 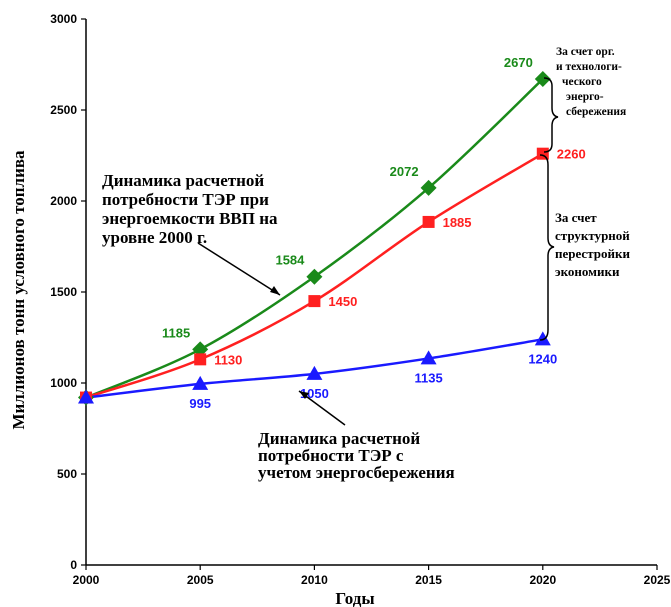 What do you see at coordinates (200, 403) in the screenshot?
I see `data-label: 995` at bounding box center [200, 403].